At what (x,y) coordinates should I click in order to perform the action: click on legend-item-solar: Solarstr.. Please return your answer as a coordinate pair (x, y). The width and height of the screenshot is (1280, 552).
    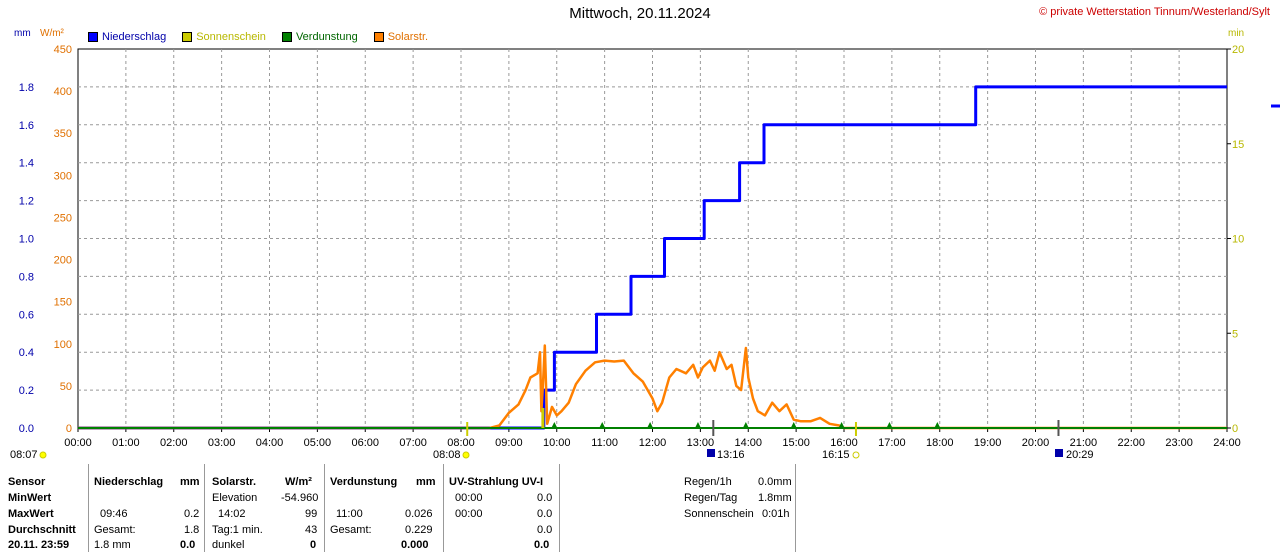
    Looking at the image, I should click on (401, 37).